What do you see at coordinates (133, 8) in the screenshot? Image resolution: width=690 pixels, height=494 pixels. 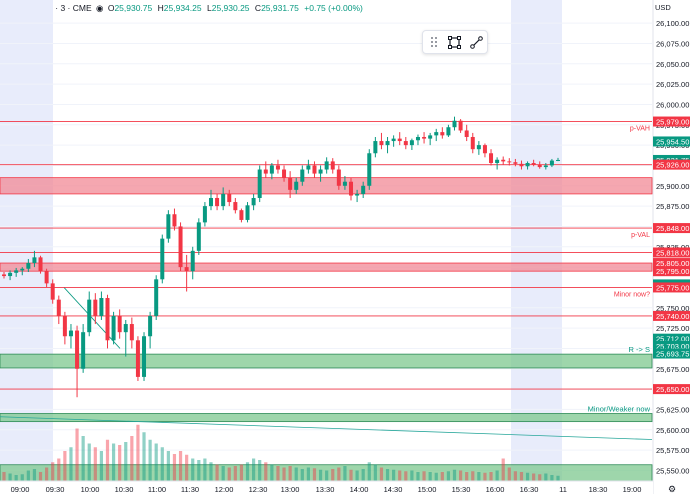 I see `open-value: 25,930.75` at bounding box center [133, 8].